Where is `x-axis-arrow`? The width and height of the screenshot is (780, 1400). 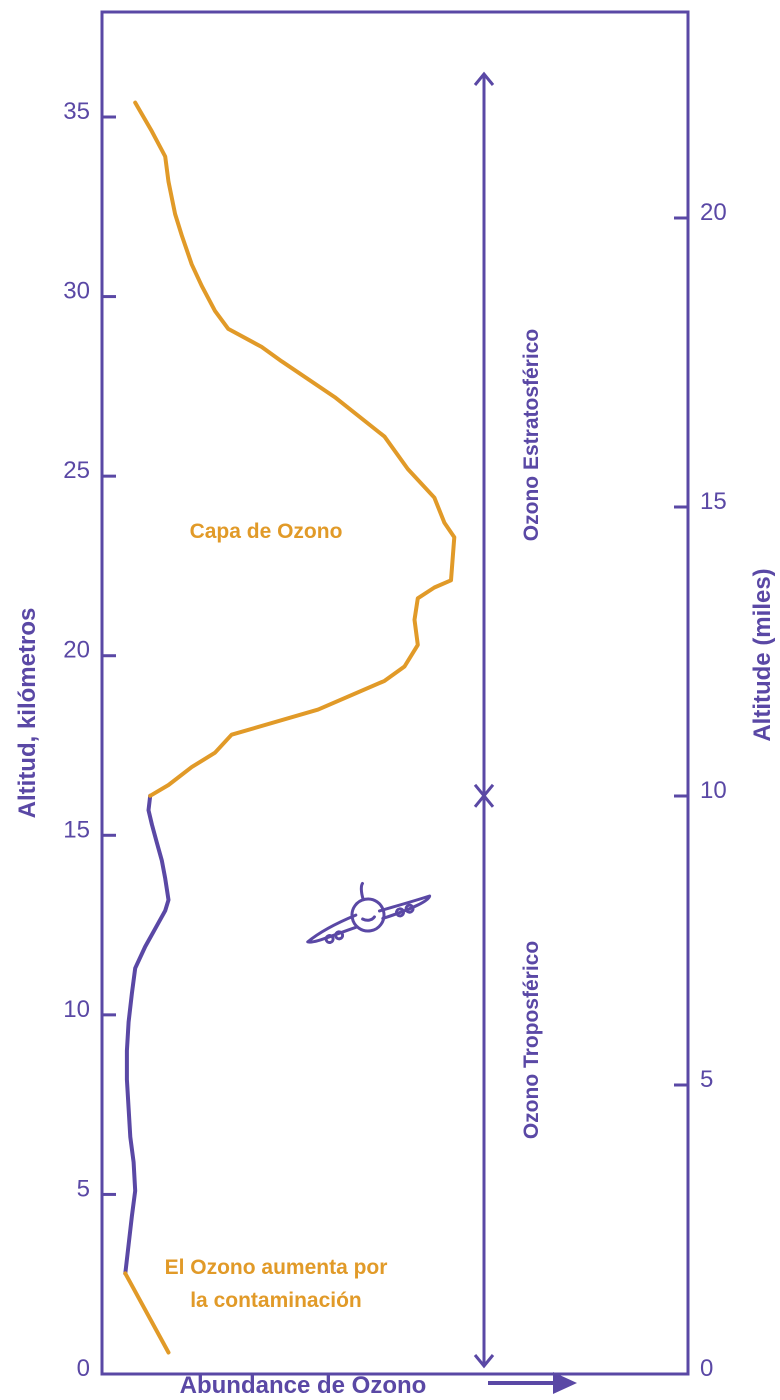 x-axis-arrow is located at coordinates (532, 1383).